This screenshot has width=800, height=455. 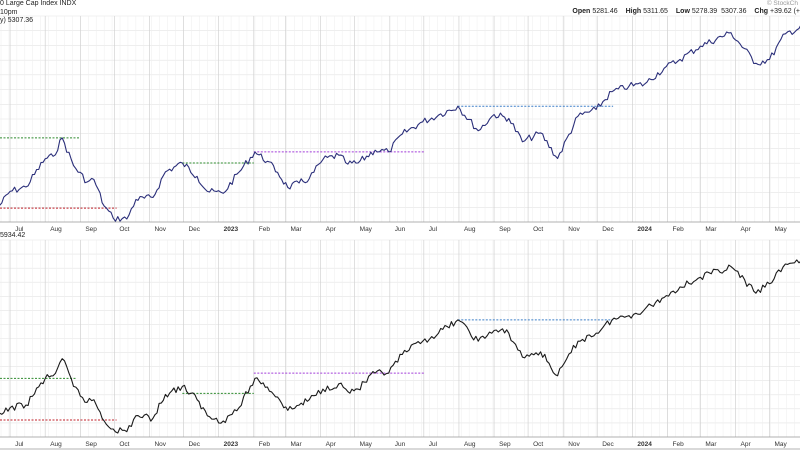 I want to click on chart-title: 0 Large Cap Index INDX, so click(x=38, y=3).